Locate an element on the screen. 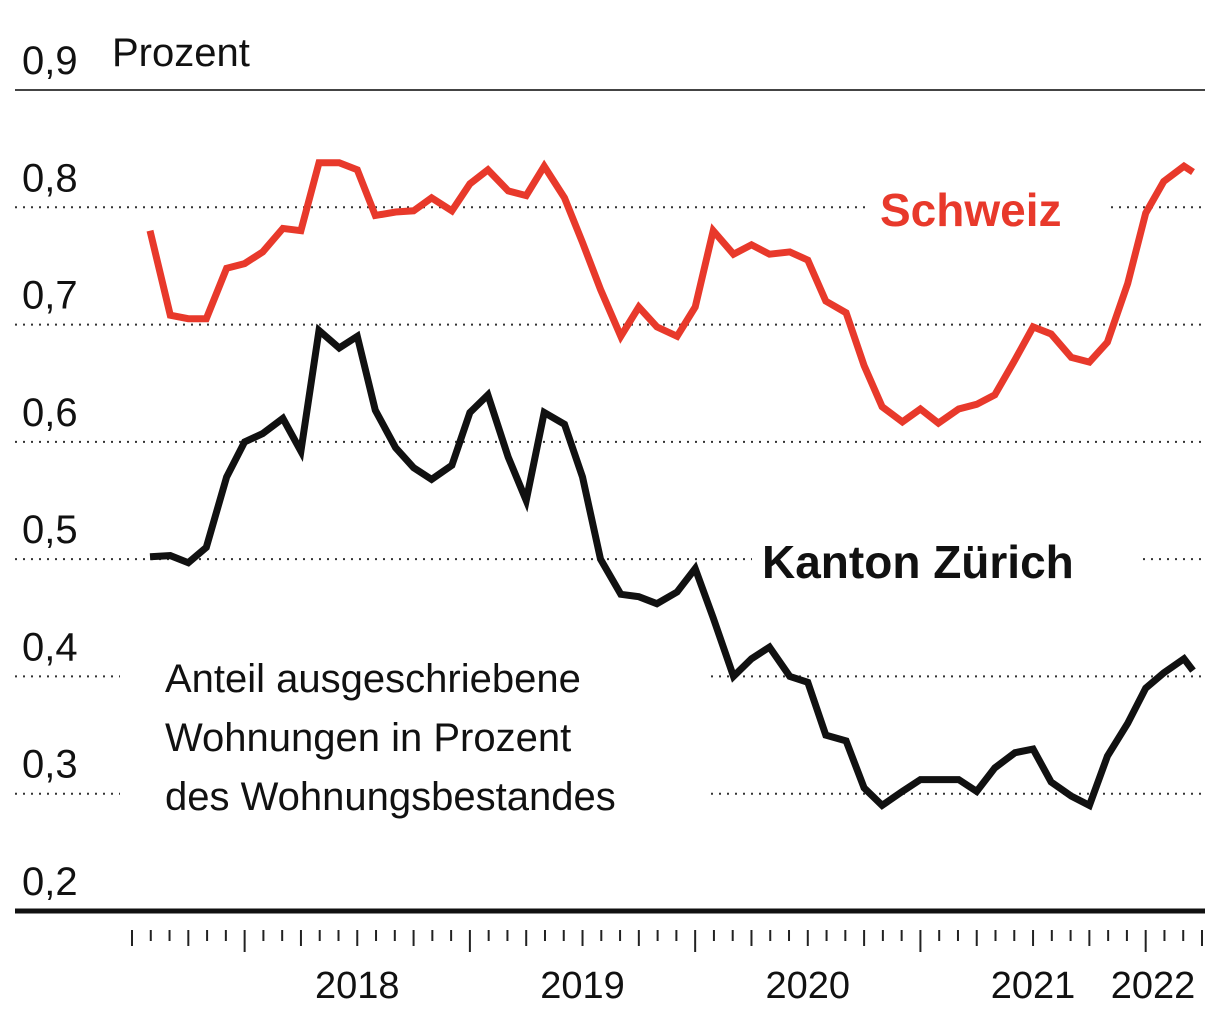  y-axis-ticks: 0,9 0,8 0,7 0,6 0,5 0,4 0,3 0,2 is located at coordinates (50, 471).